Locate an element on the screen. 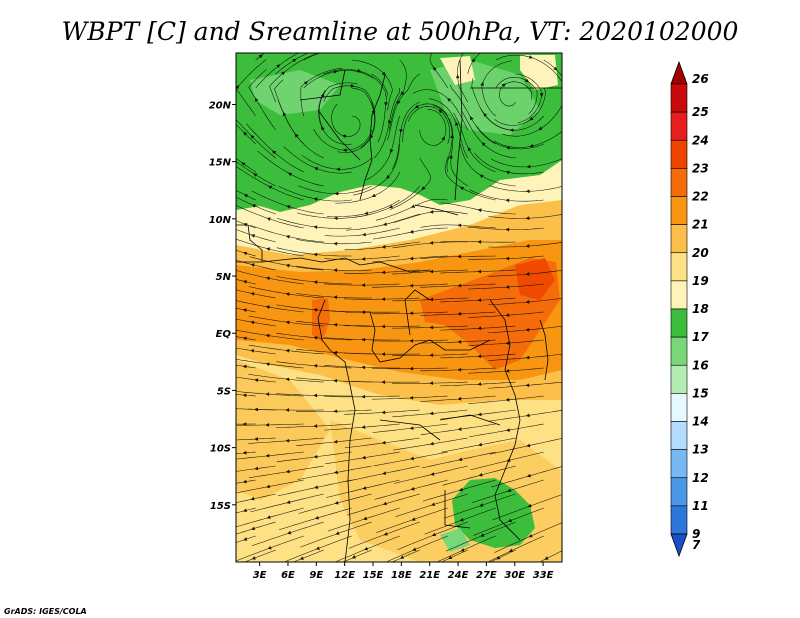  streamline is located at coordinates (340, 57).